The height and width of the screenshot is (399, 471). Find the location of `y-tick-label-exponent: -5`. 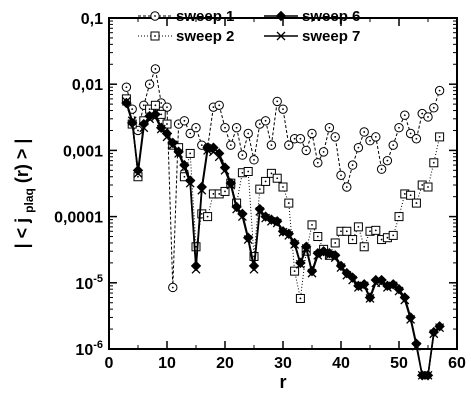

y-tick-label-exponent: -5 is located at coordinates (98, 279).